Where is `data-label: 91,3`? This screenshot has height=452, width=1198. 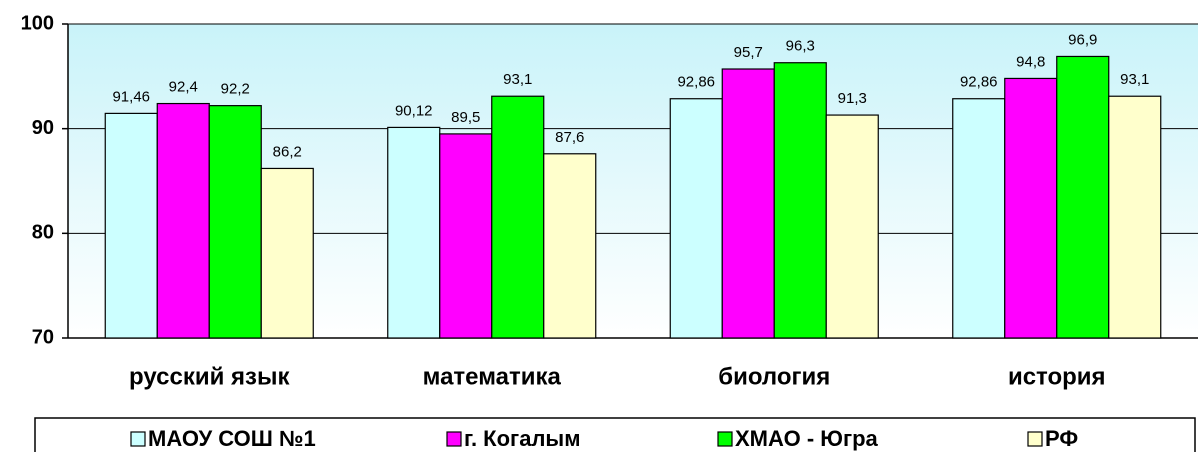
data-label: 91,3 is located at coordinates (852, 98).